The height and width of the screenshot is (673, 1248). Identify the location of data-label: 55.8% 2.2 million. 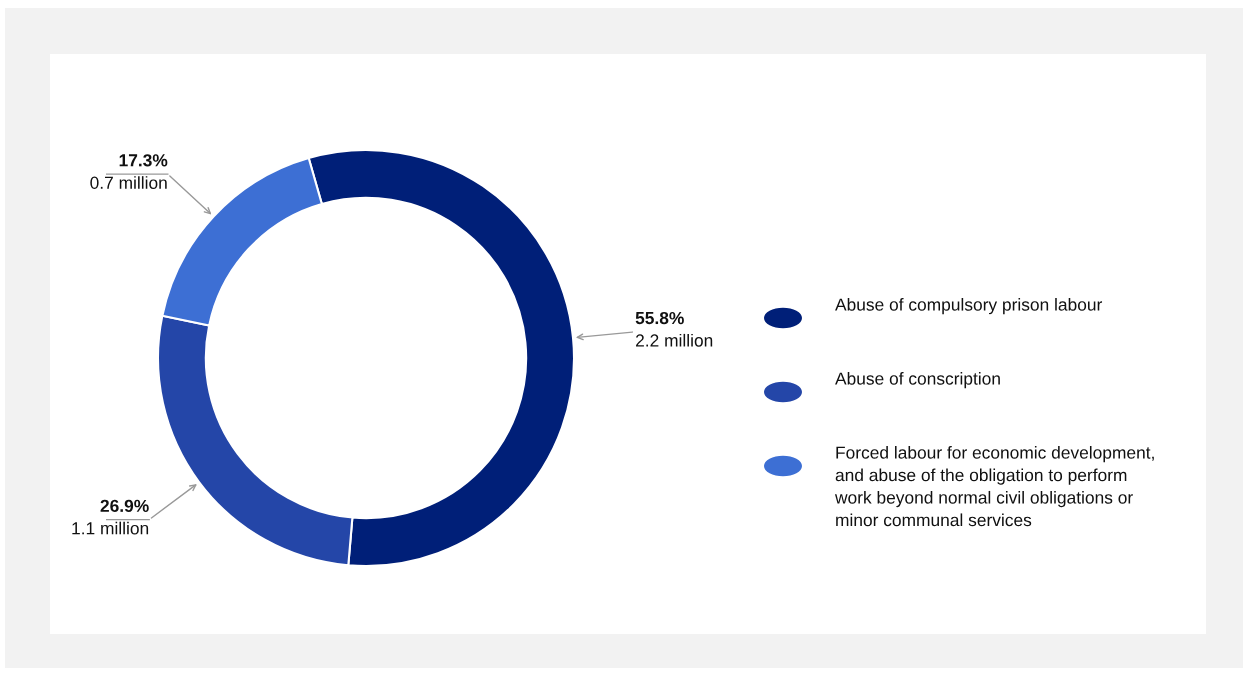
(674, 329).